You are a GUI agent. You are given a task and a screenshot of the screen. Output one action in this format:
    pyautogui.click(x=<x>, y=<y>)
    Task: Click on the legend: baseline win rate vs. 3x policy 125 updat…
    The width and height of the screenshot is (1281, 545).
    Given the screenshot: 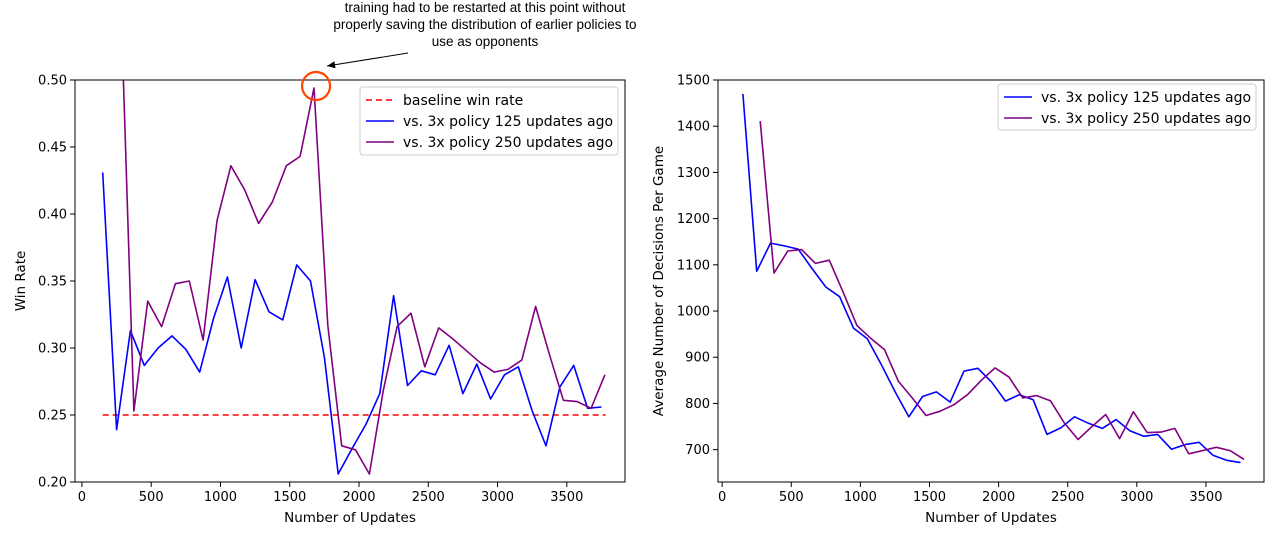 What is the action you would take?
    pyautogui.click(x=489, y=121)
    